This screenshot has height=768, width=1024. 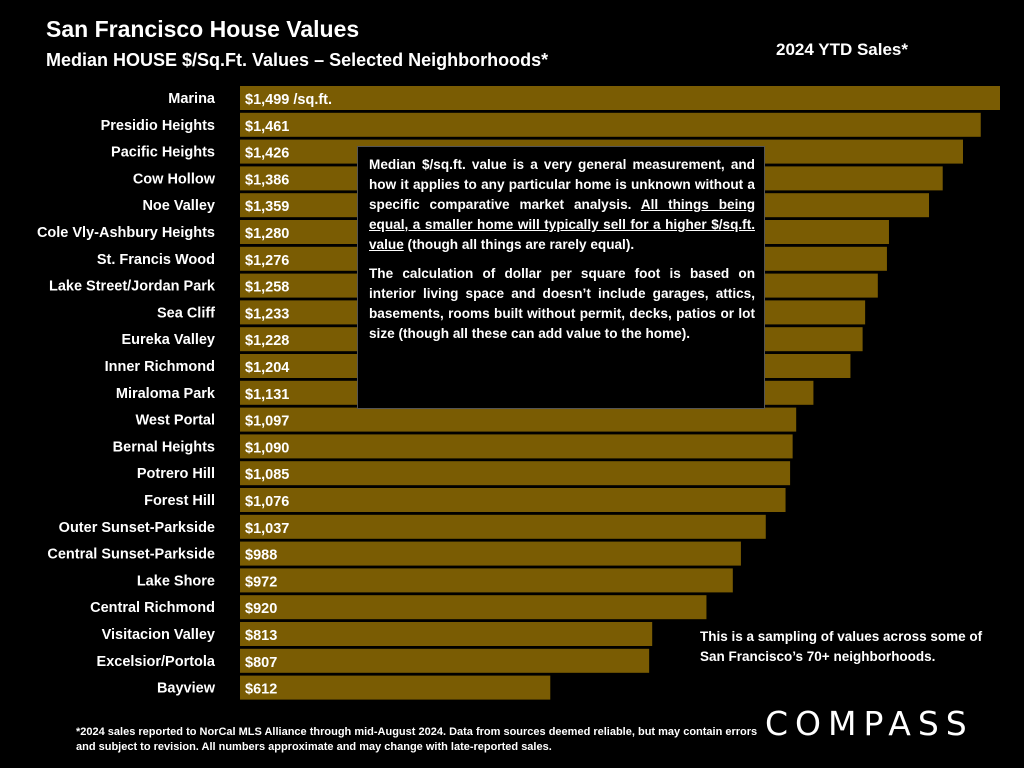 What do you see at coordinates (261, 556) in the screenshot?
I see `value-label-17: $988` at bounding box center [261, 556].